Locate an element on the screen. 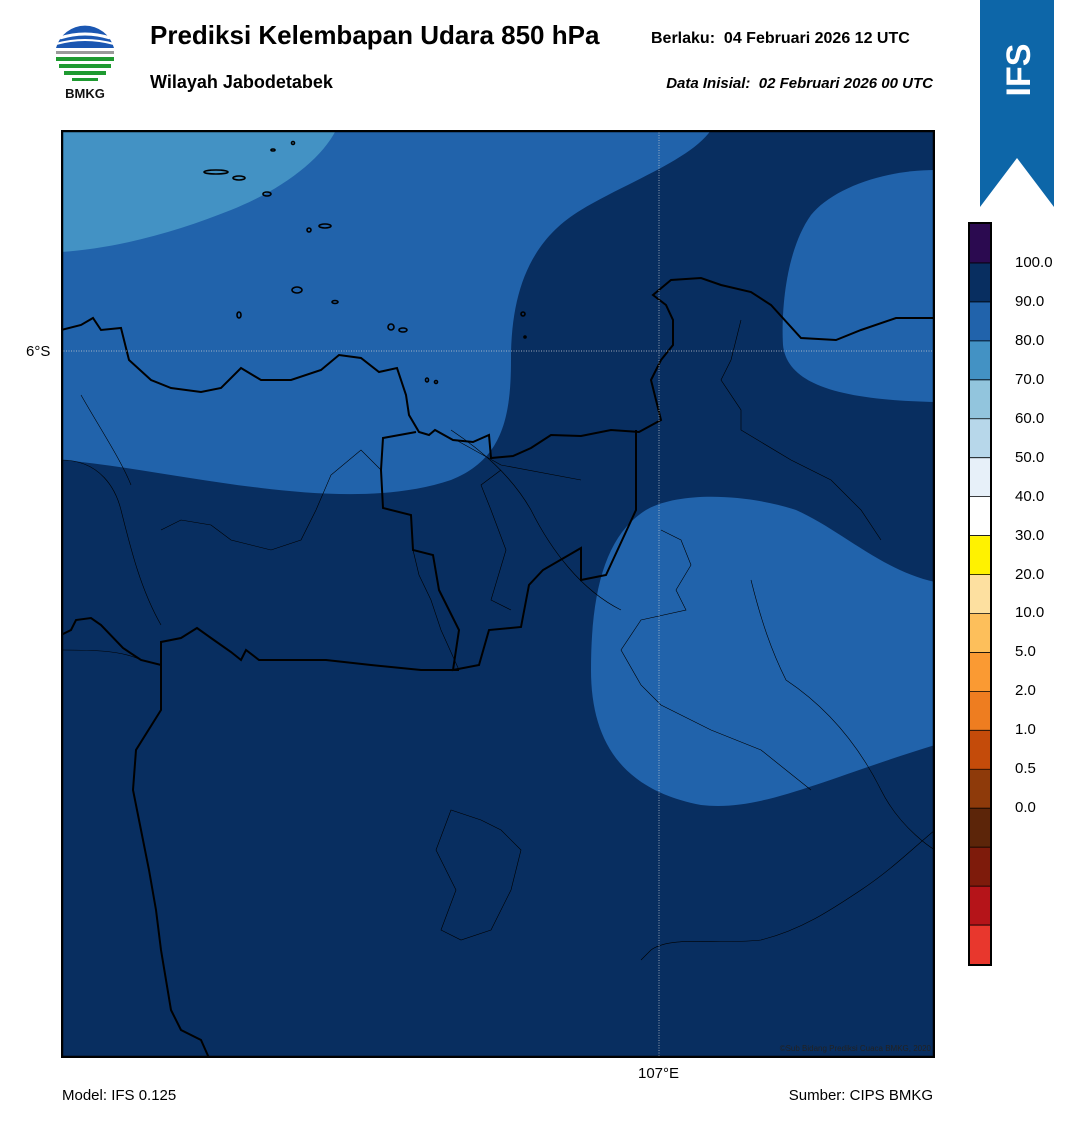 Image resolution: width=1081 pixels, height=1128 pixels. colorbar-label: 90.0 is located at coordinates (1030, 301).